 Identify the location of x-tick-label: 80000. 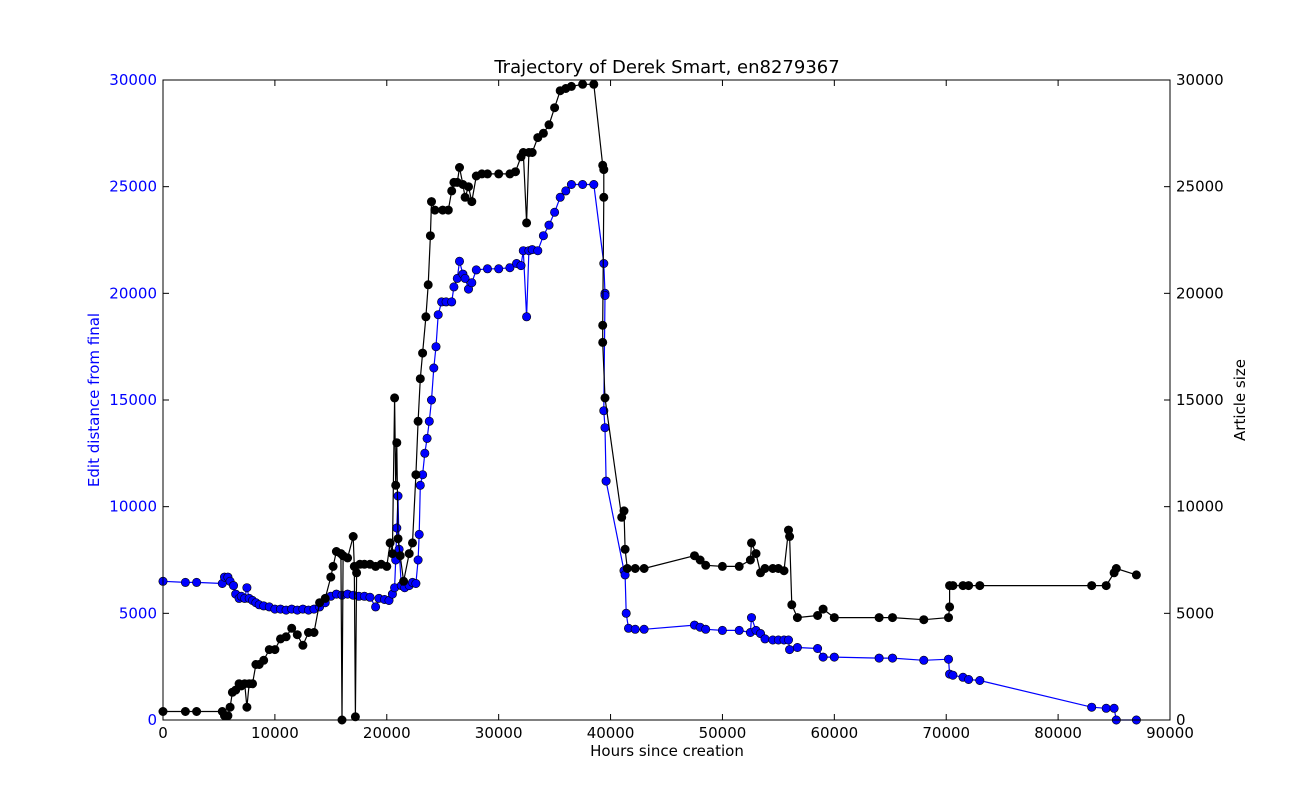
(1058, 733).